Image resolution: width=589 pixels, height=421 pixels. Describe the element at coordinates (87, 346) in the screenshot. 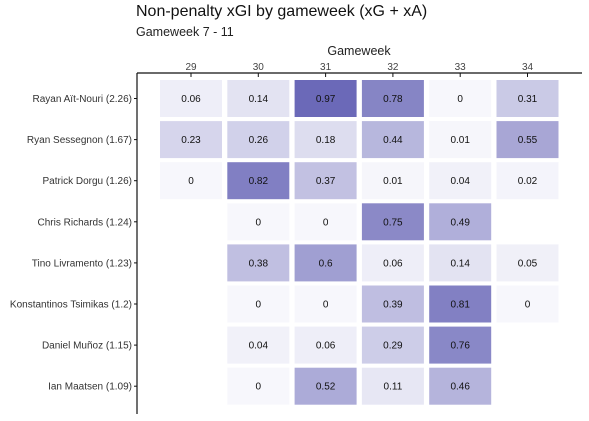

I see `row-label: Daniel Muñoz (1.15)` at that location.